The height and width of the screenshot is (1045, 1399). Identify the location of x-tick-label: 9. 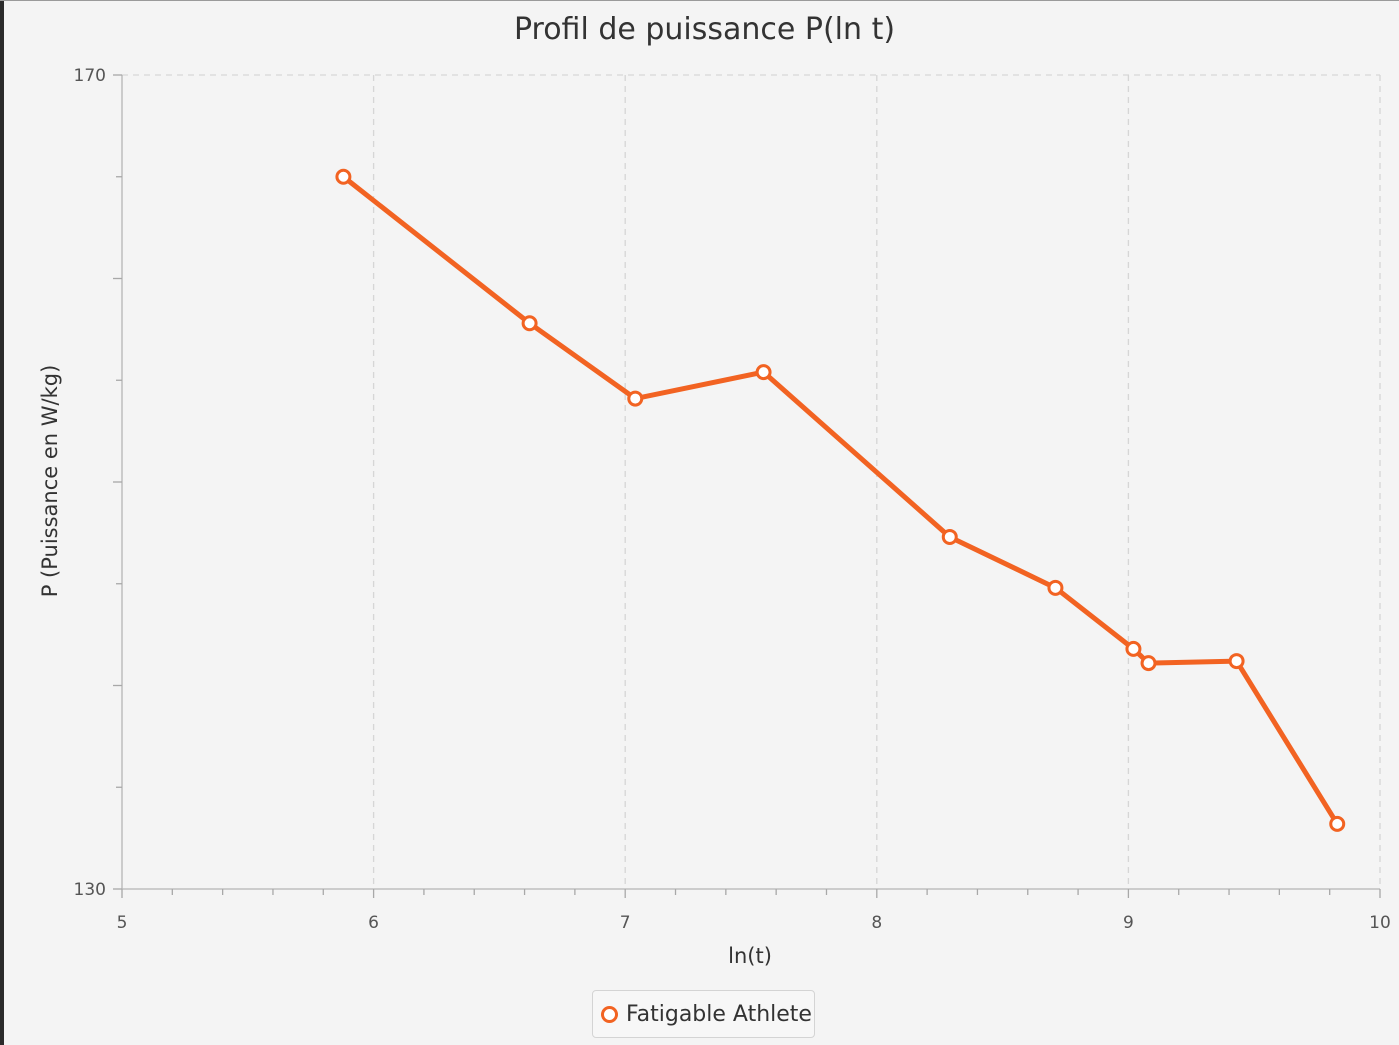
(1128, 923).